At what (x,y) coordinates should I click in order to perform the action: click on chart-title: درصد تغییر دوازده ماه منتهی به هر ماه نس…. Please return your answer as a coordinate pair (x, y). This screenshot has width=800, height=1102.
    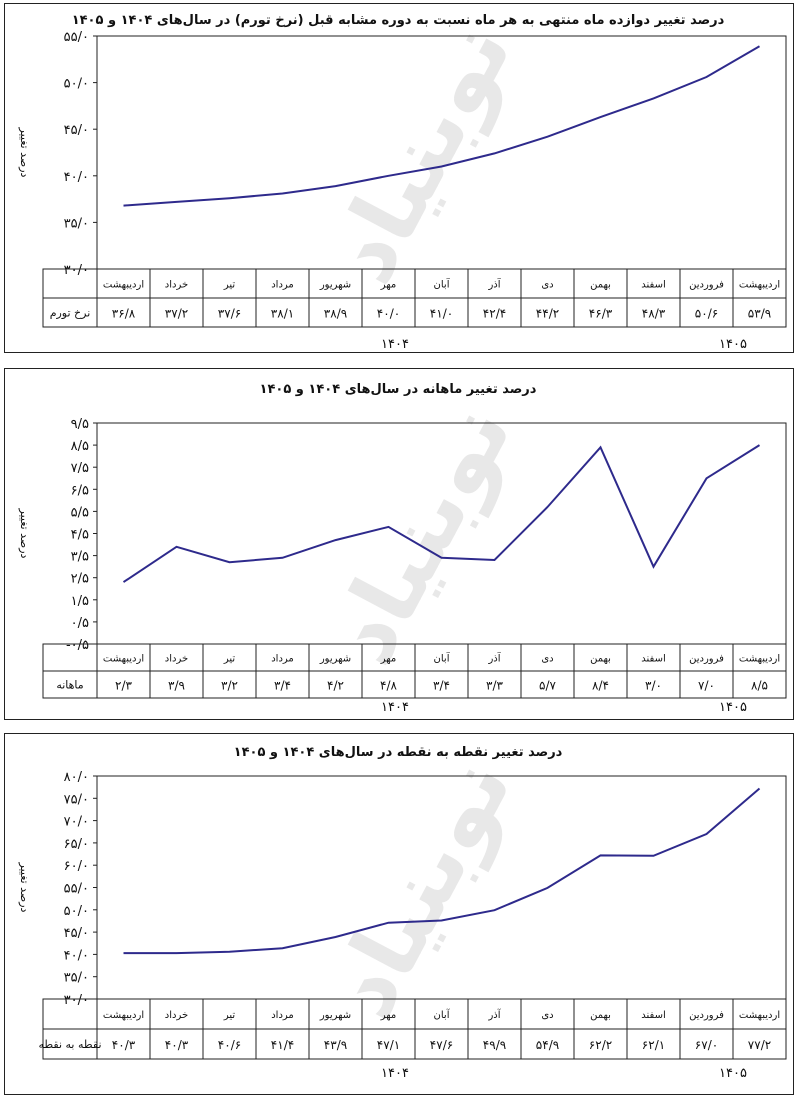
    Looking at the image, I should click on (398, 20).